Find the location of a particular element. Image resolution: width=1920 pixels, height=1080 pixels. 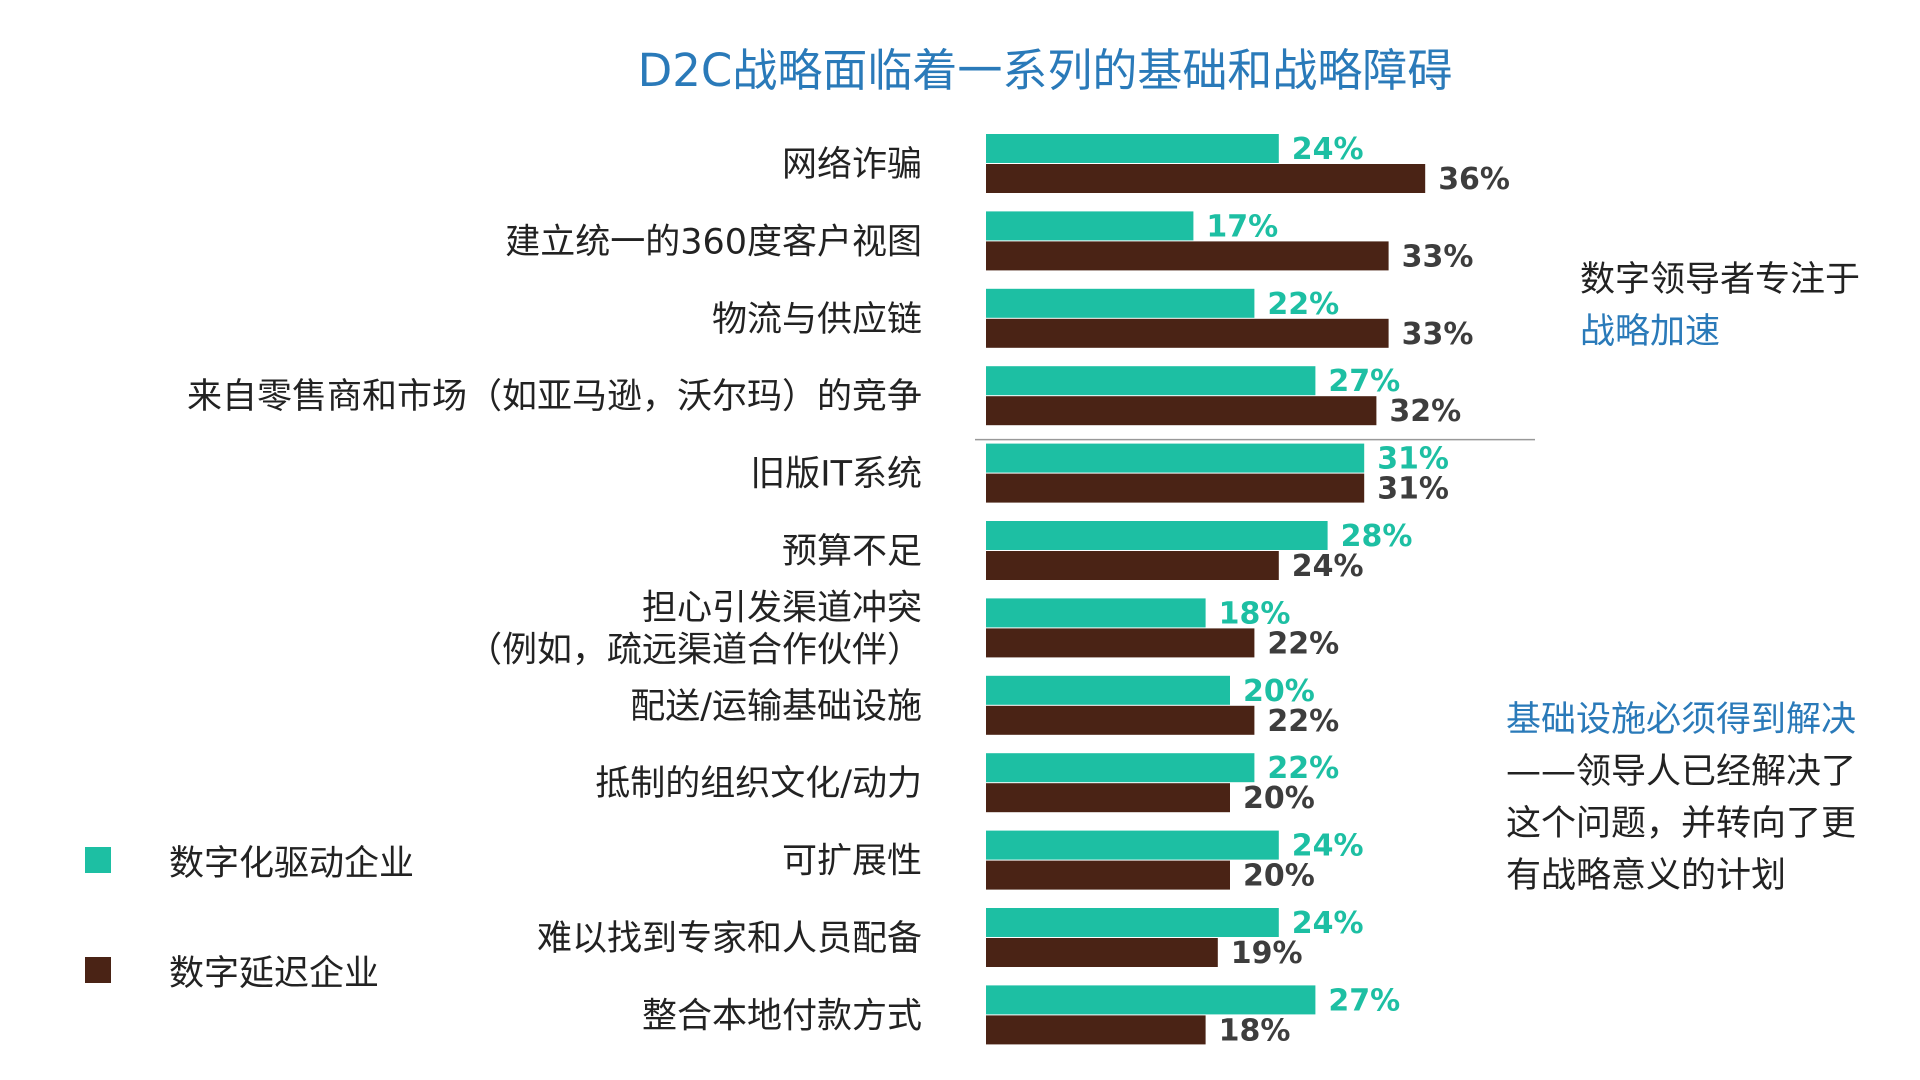

value-label-digital-driven-3: 27% is located at coordinates (1364, 381).